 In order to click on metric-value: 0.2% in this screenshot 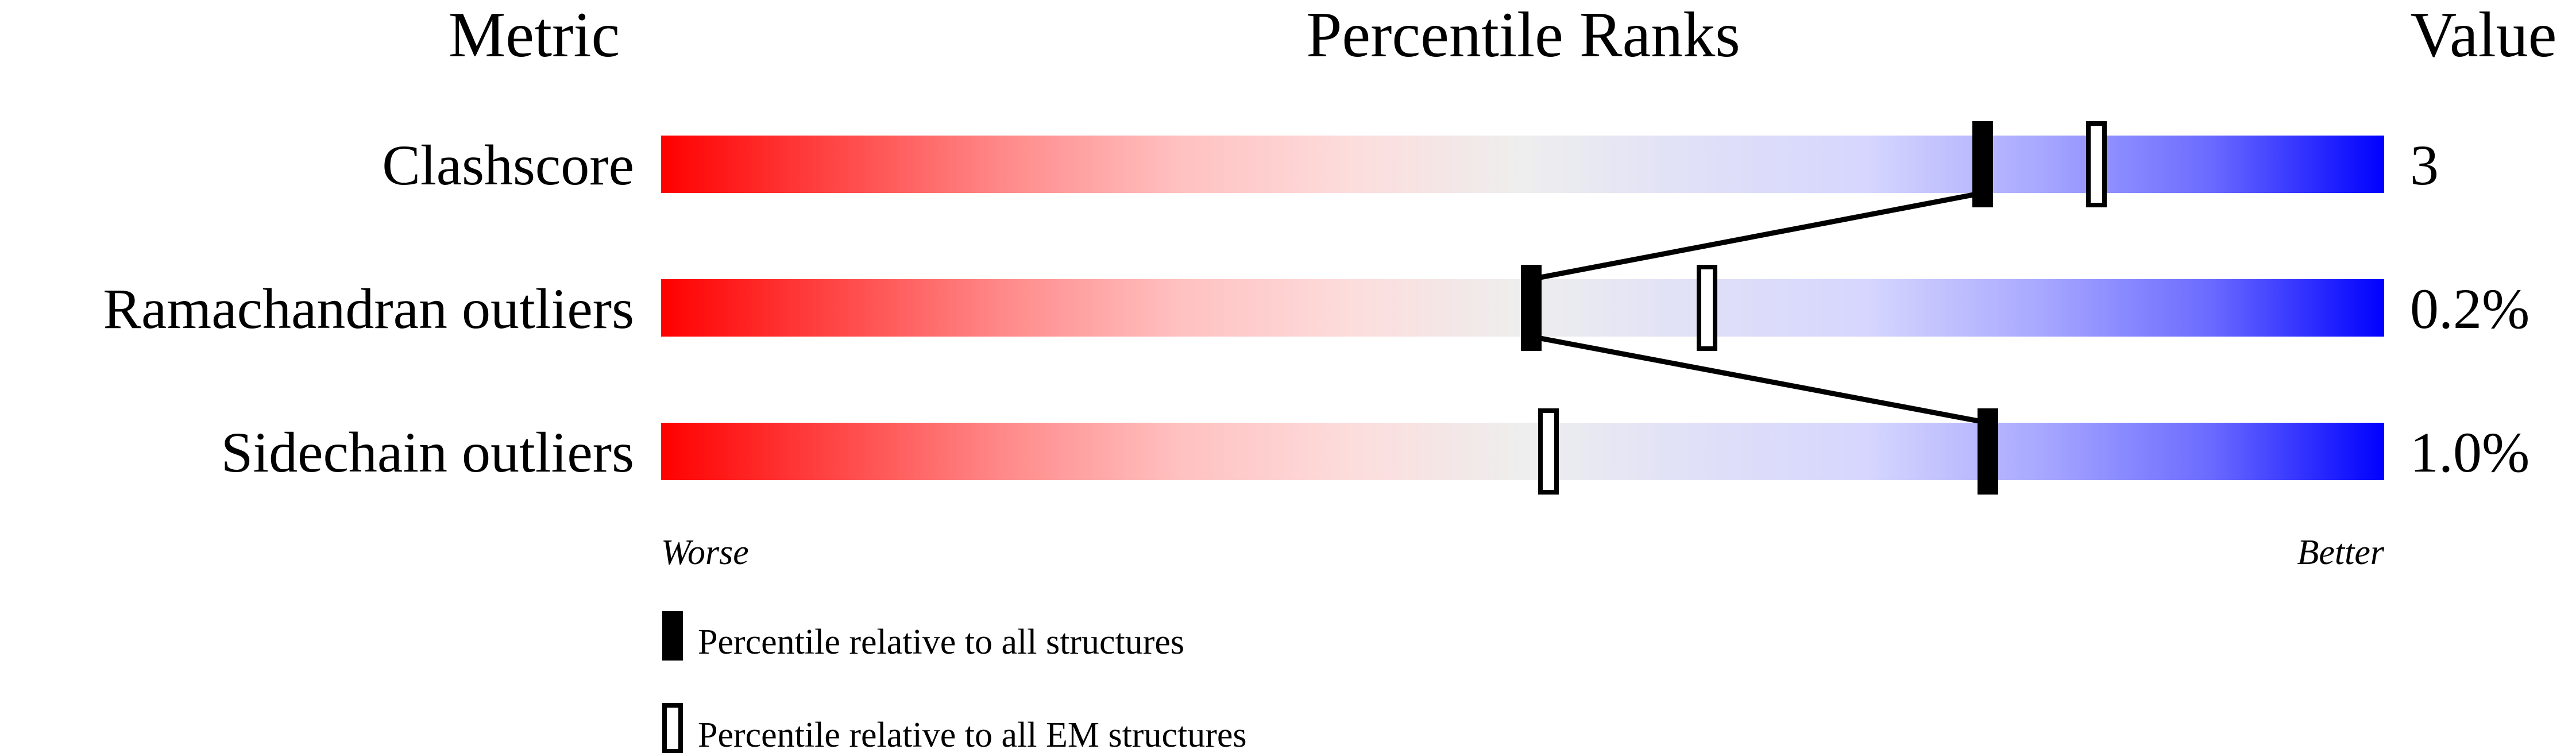, I will do `click(2469, 309)`.